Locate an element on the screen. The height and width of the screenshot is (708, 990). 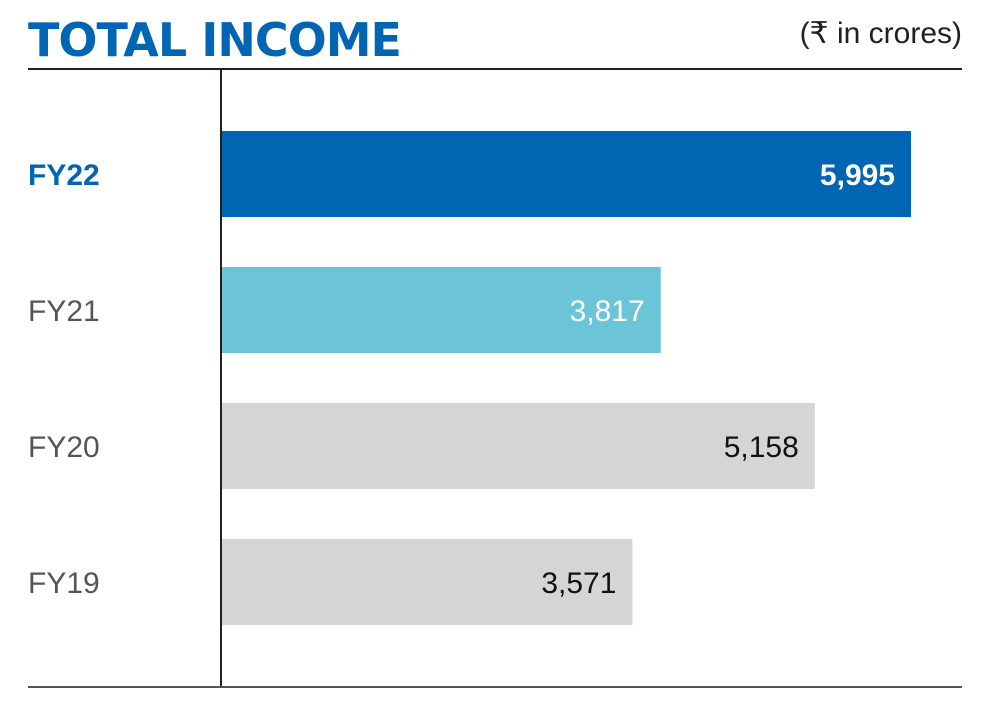
value-label-fy20: 5,158 is located at coordinates (761, 447).